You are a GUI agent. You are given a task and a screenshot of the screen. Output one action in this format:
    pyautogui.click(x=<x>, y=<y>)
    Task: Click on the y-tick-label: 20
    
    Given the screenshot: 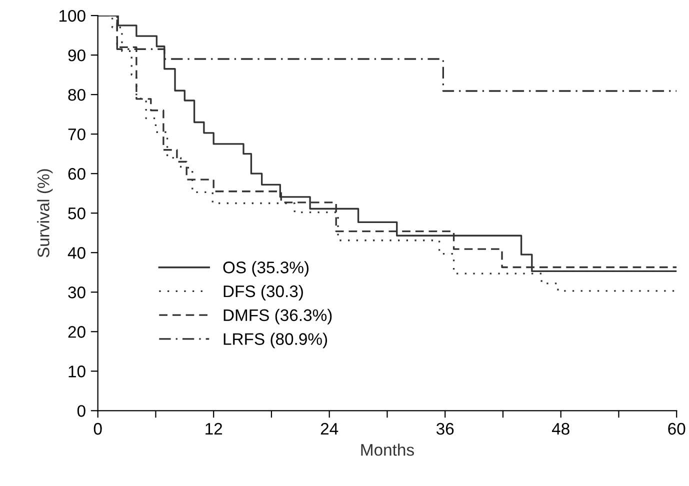 What is the action you would take?
    pyautogui.click(x=77, y=332)
    